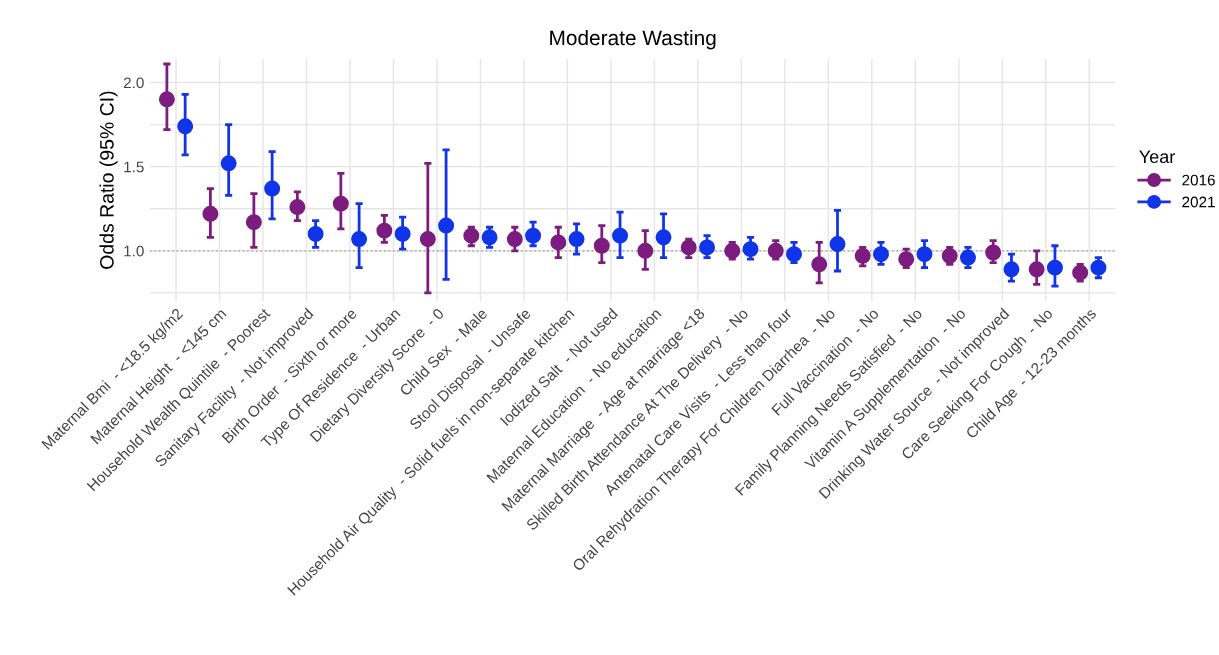  Describe the element at coordinates (108, 180) in the screenshot. I see `y-axis-title: Odds Ratio (95% CI)` at that location.